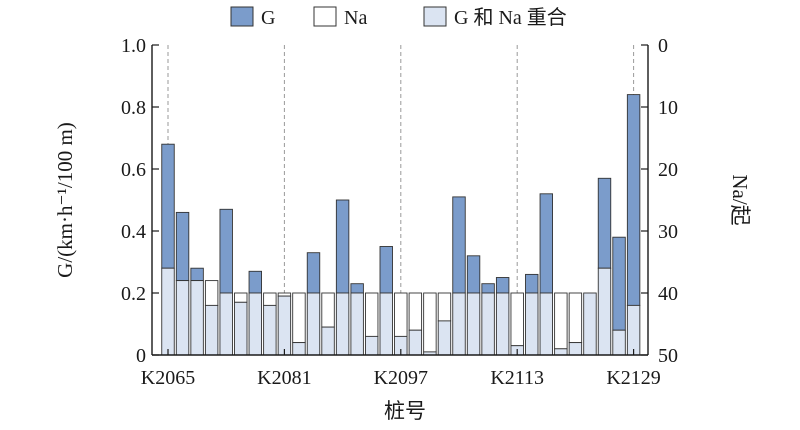  What do you see at coordinates (663, 46) in the screenshot?
I see `y-right-tick-label: 0` at bounding box center [663, 46].